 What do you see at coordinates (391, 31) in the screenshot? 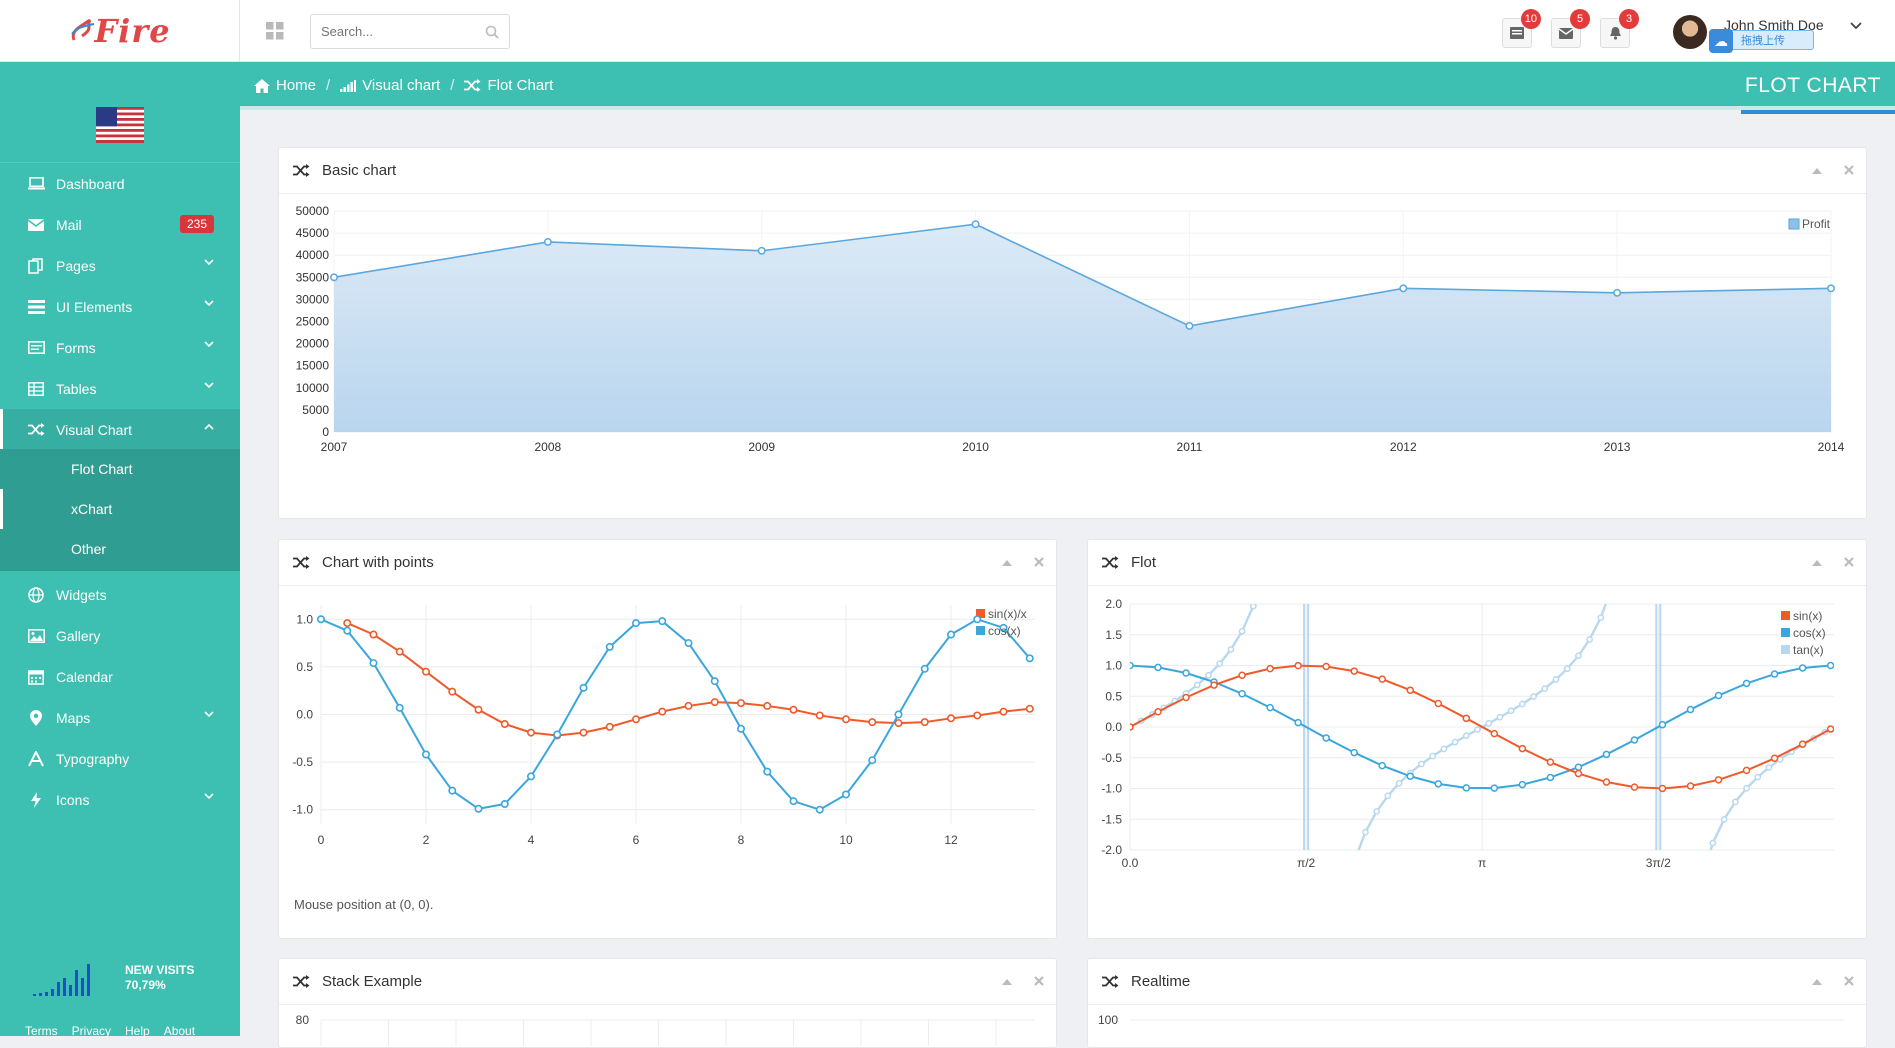
I see `search-input` at bounding box center [391, 31].